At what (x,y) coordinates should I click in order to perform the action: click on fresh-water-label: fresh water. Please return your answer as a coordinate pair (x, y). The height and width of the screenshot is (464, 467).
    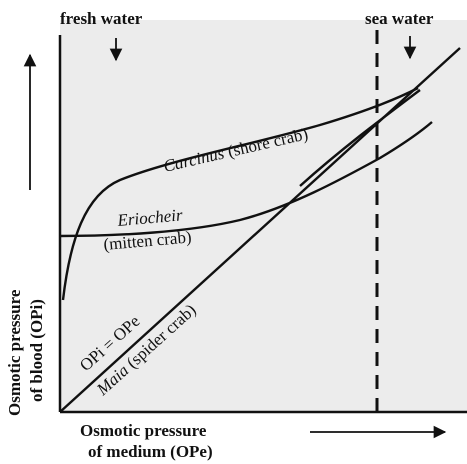
    Looking at the image, I should click on (101, 18).